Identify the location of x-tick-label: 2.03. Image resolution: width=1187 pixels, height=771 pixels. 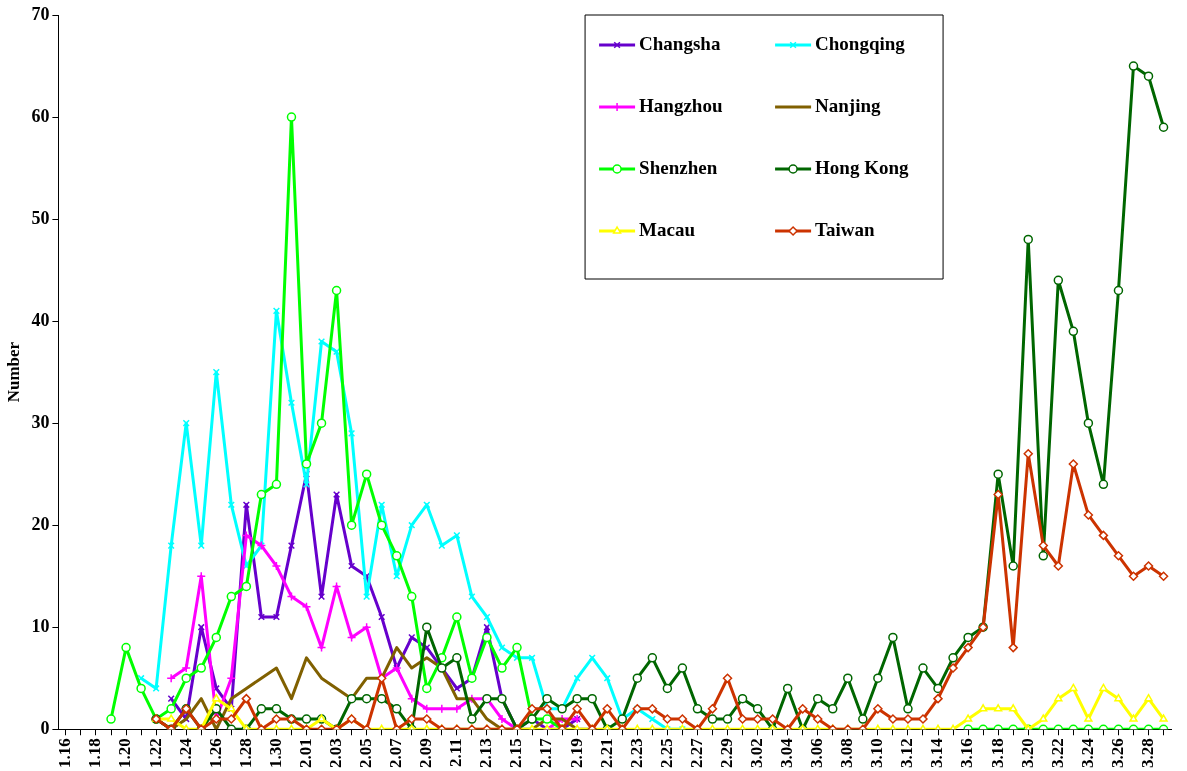
(335, 753).